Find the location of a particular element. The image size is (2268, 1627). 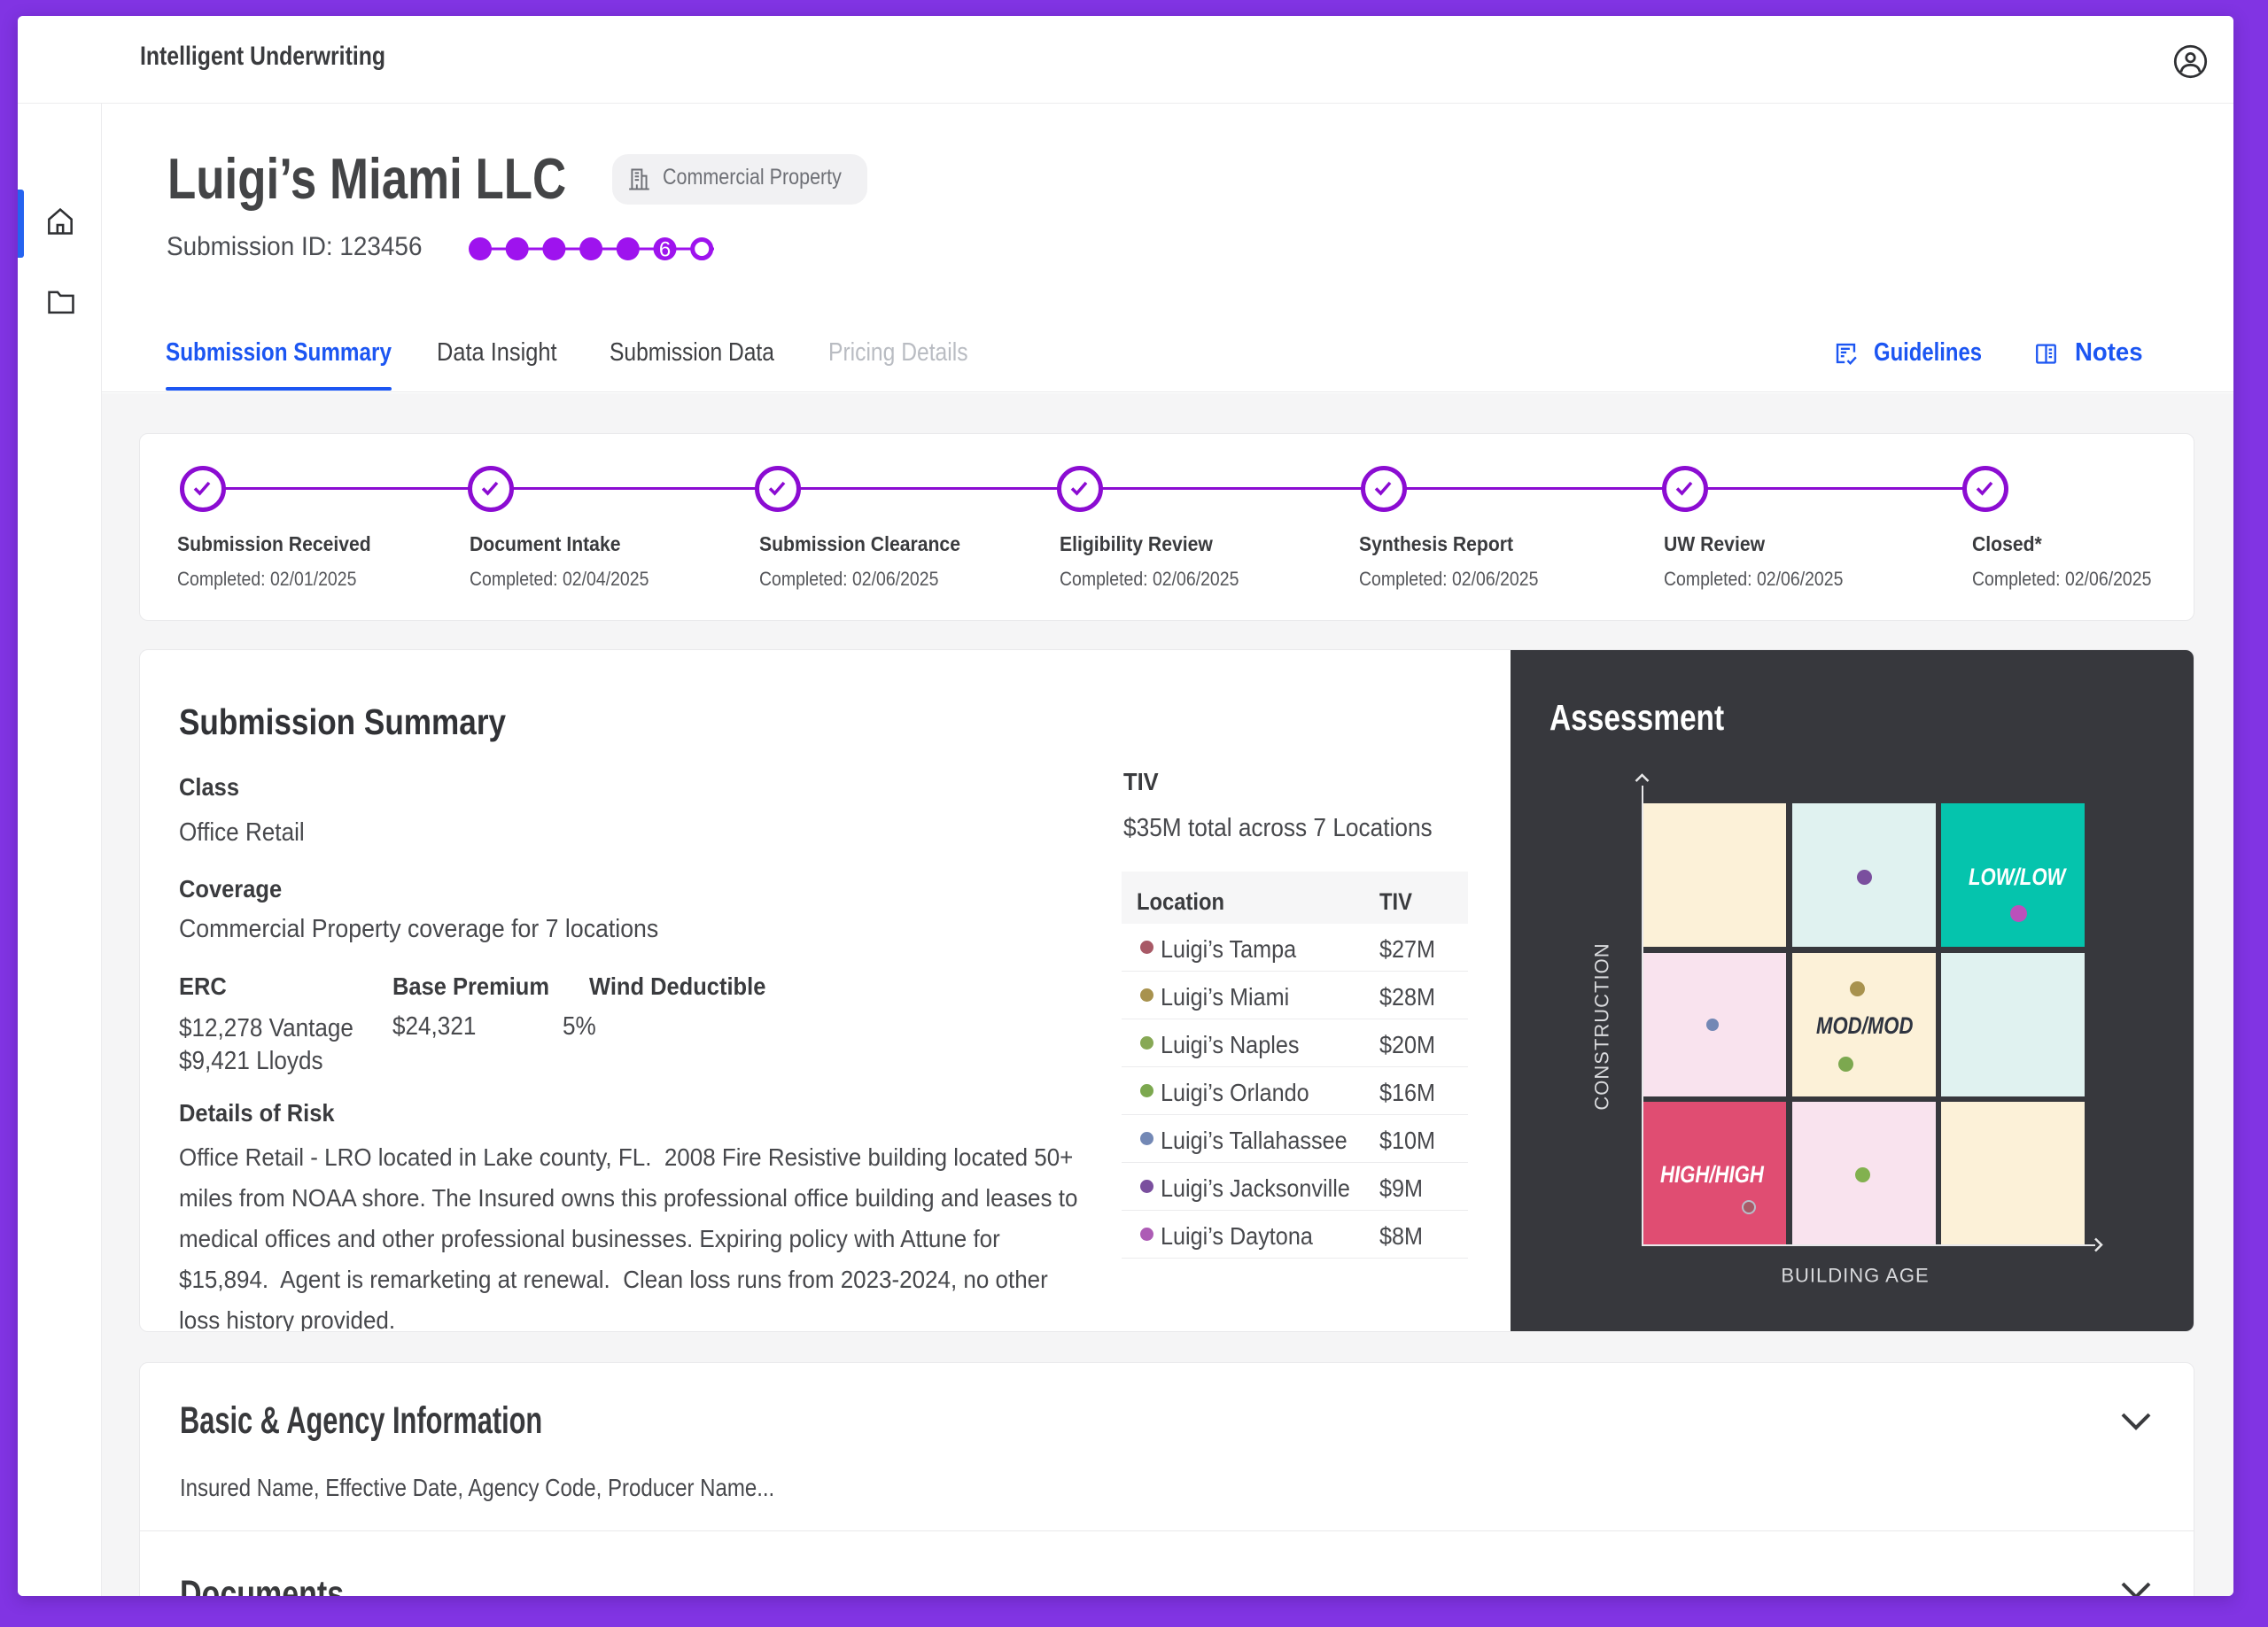

svg-text: BUILDING AGE is located at coordinates (1855, 1276).